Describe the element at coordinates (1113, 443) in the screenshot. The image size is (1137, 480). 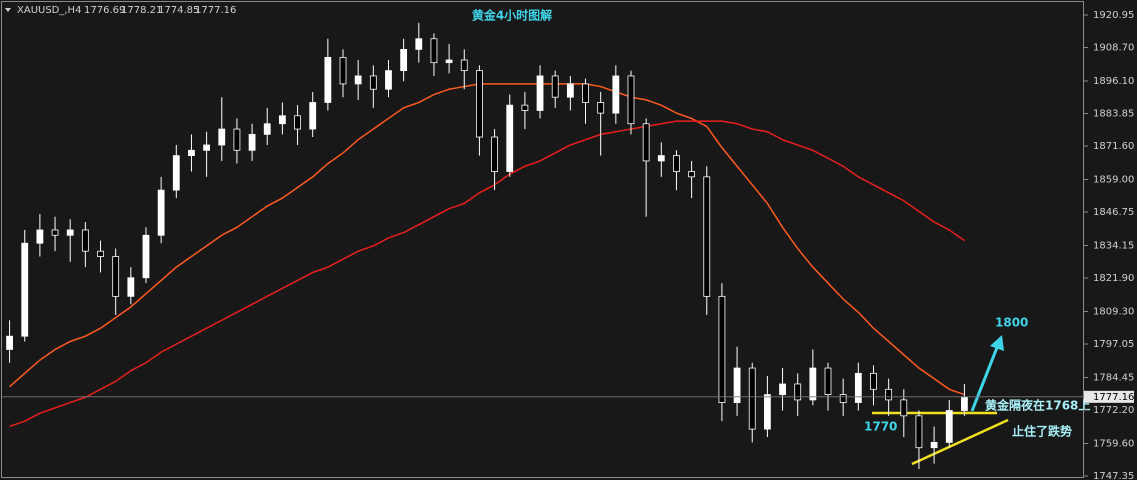
I see `y-tick-label: 1759.60` at that location.